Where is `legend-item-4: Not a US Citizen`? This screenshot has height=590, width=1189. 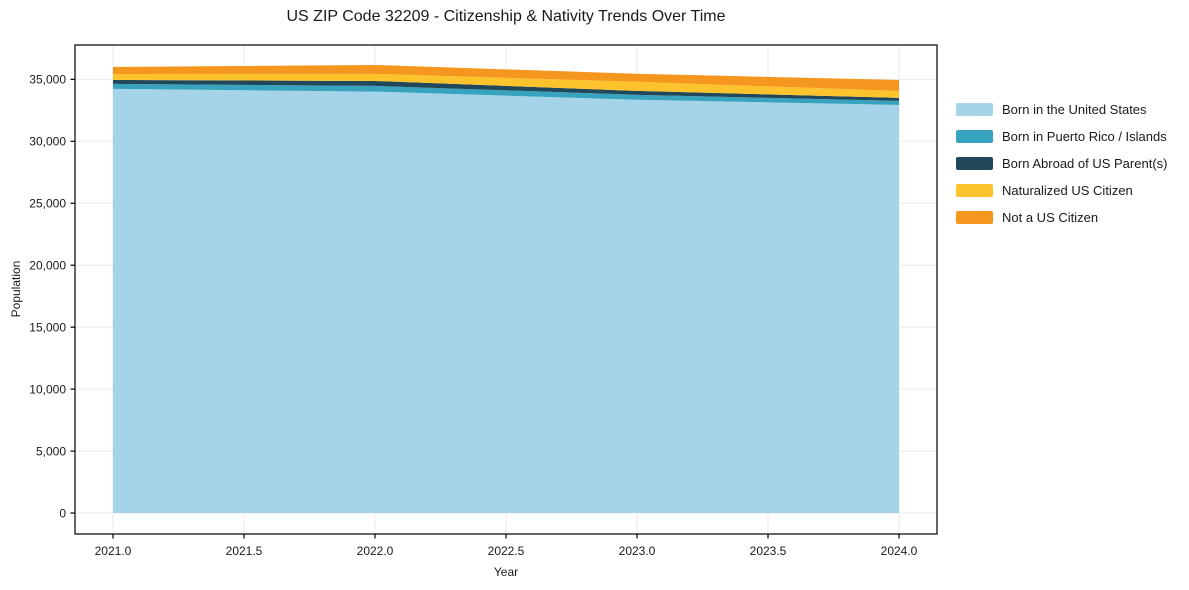 legend-item-4: Not a US Citizen is located at coordinates (1061, 217).